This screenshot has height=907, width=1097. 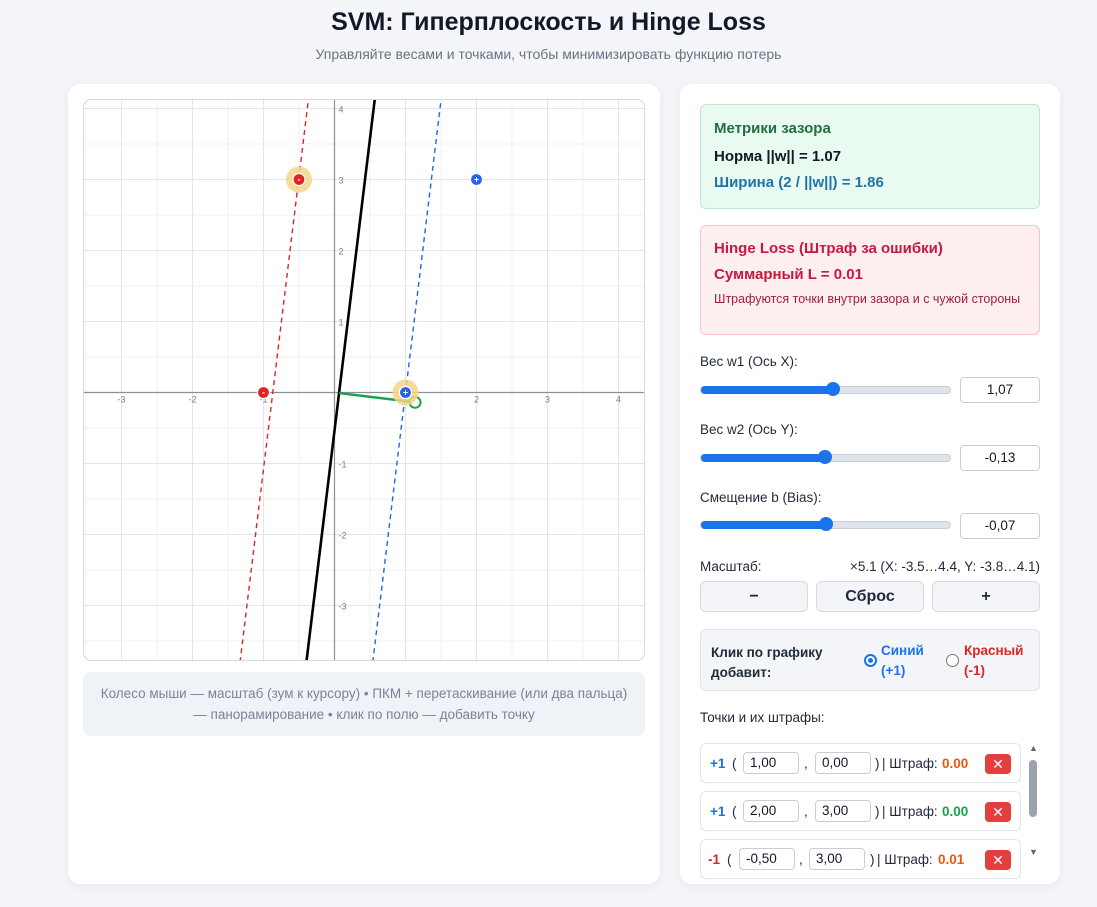 What do you see at coordinates (343, 536) in the screenshot?
I see `y-tick-label: -2` at bounding box center [343, 536].